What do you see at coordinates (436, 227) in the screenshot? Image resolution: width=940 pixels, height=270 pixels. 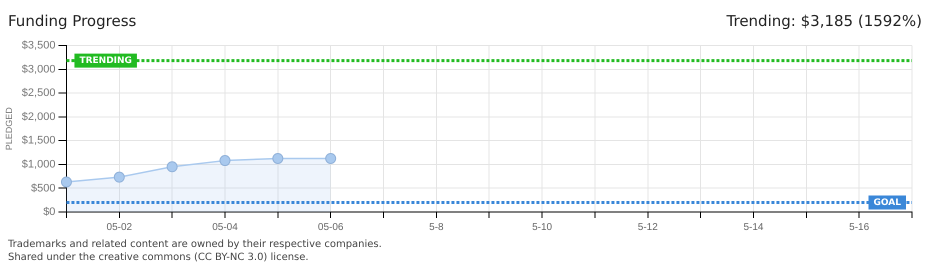 I see `x-tick-label: 5-8` at bounding box center [436, 227].